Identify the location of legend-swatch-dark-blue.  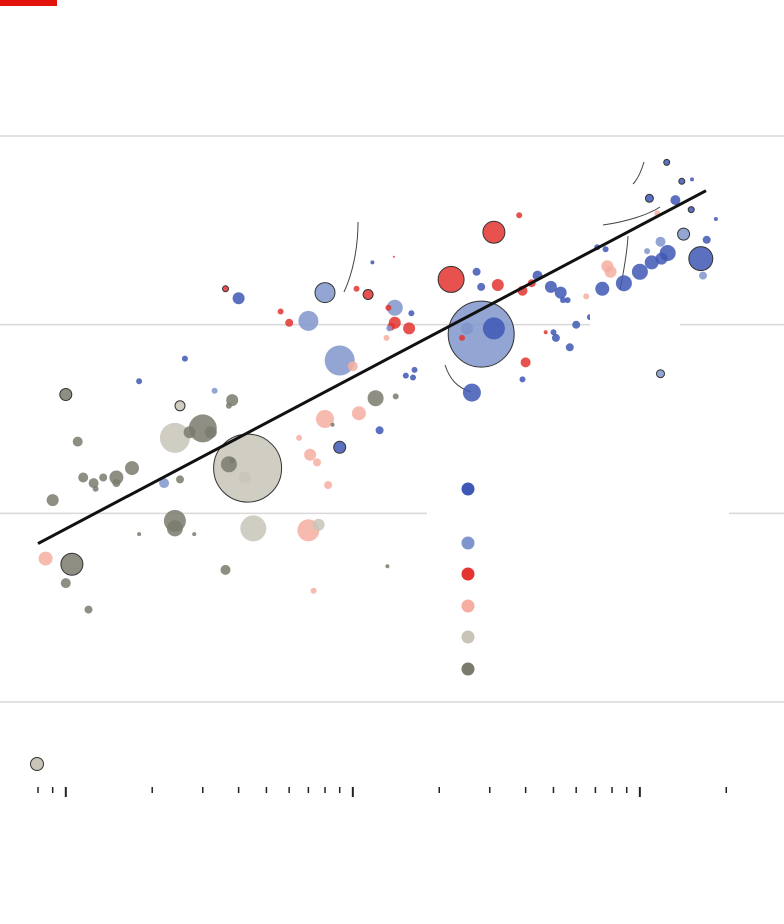
(468, 489).